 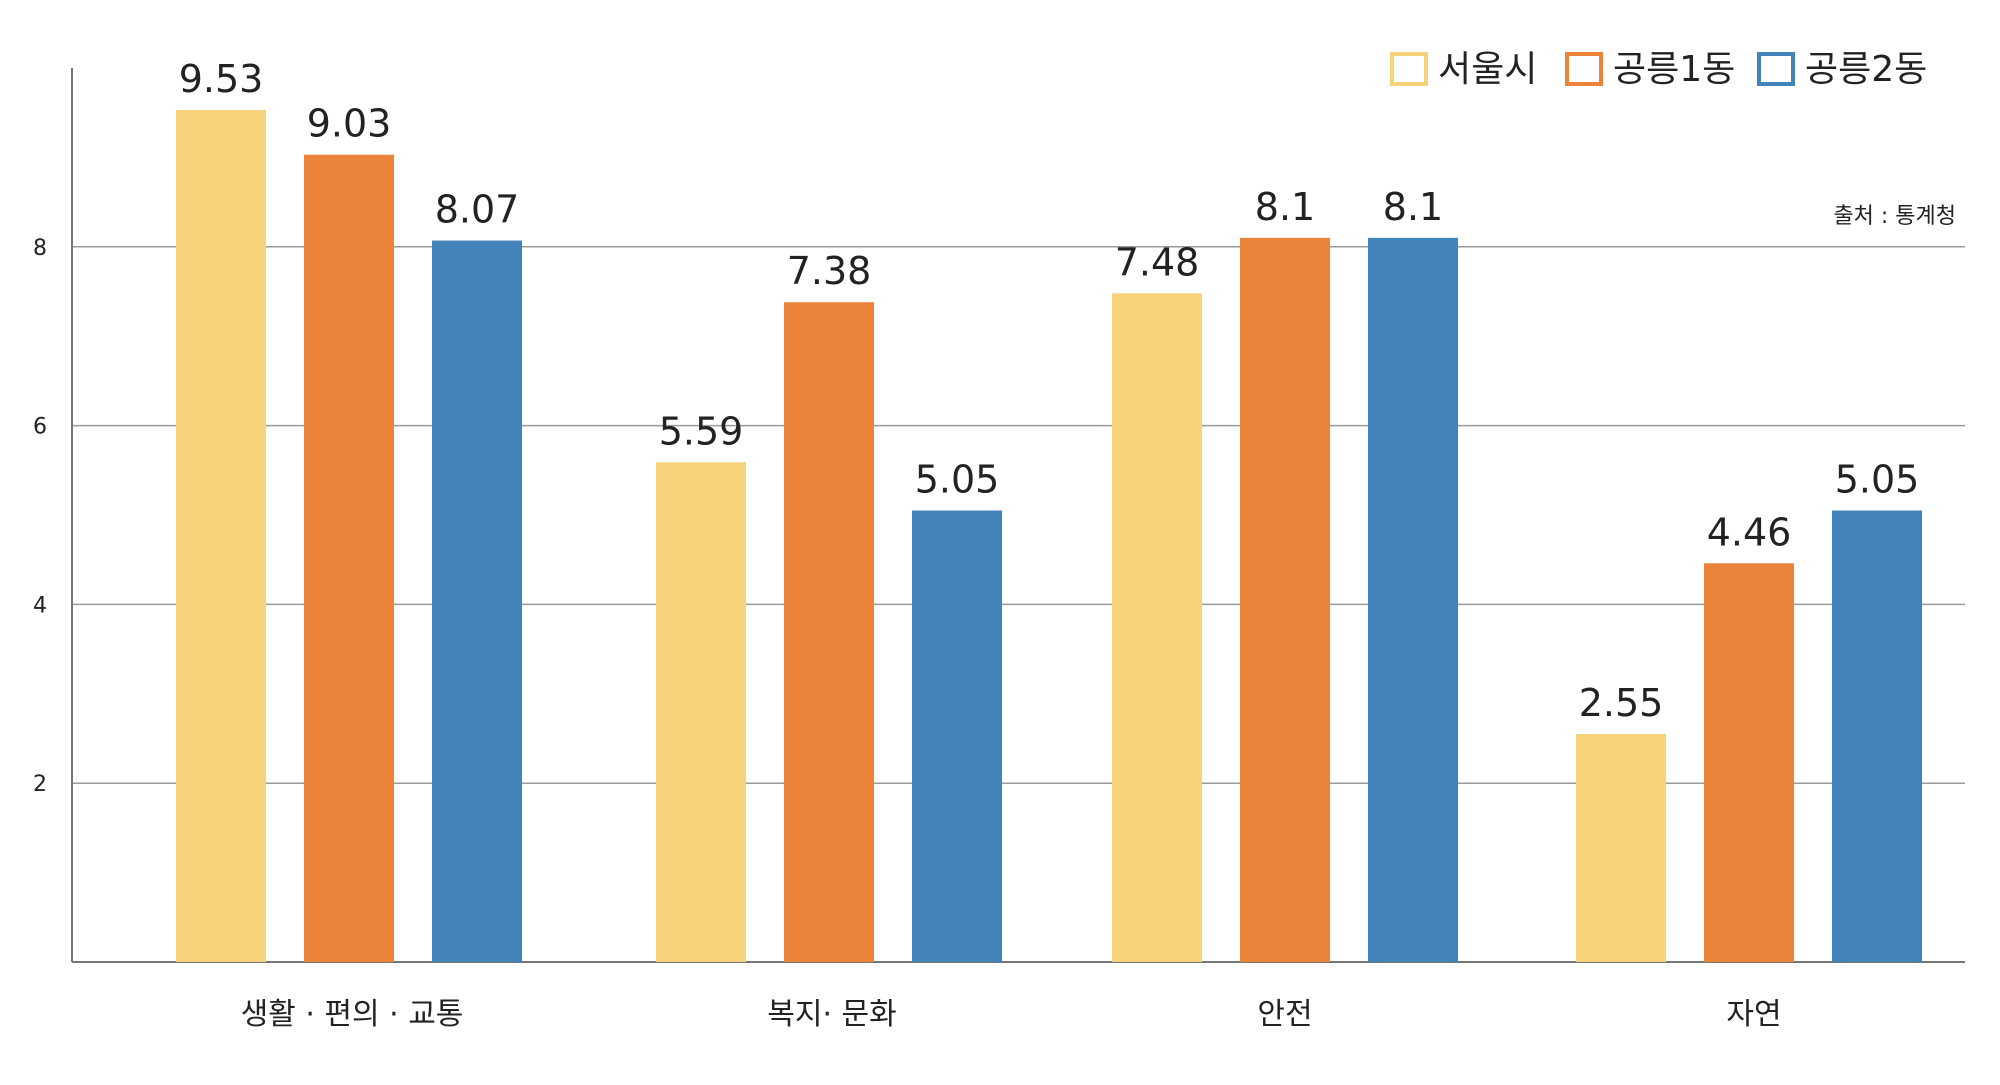 I want to click on x-tick-label: 복지· 문화, so click(x=831, y=1014).